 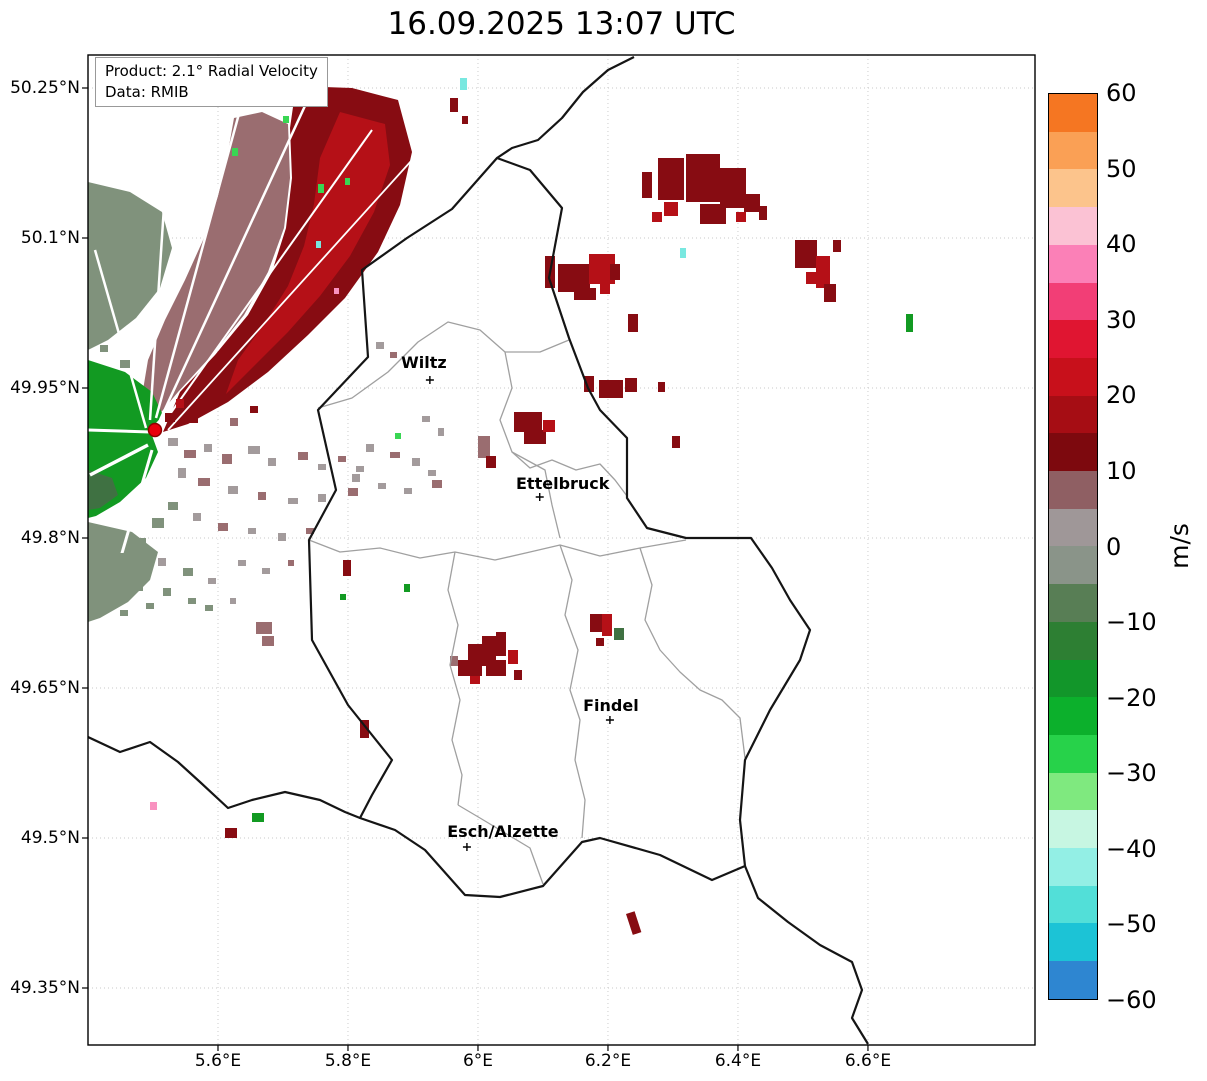 I want to click on colorbar-tick-label: −60, so click(x=1131, y=1000).